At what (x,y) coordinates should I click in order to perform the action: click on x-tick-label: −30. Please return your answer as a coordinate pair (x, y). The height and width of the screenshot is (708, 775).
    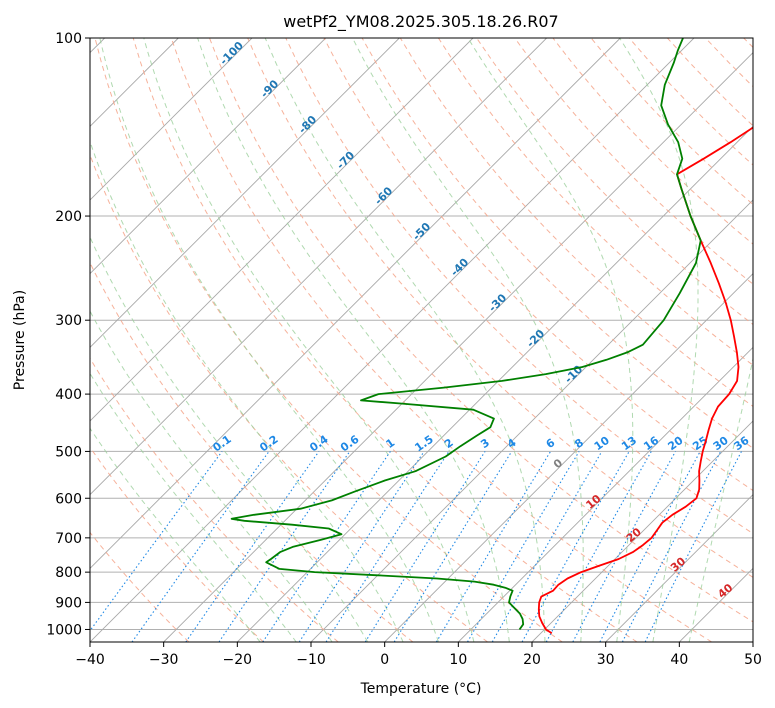
    Looking at the image, I should click on (164, 660).